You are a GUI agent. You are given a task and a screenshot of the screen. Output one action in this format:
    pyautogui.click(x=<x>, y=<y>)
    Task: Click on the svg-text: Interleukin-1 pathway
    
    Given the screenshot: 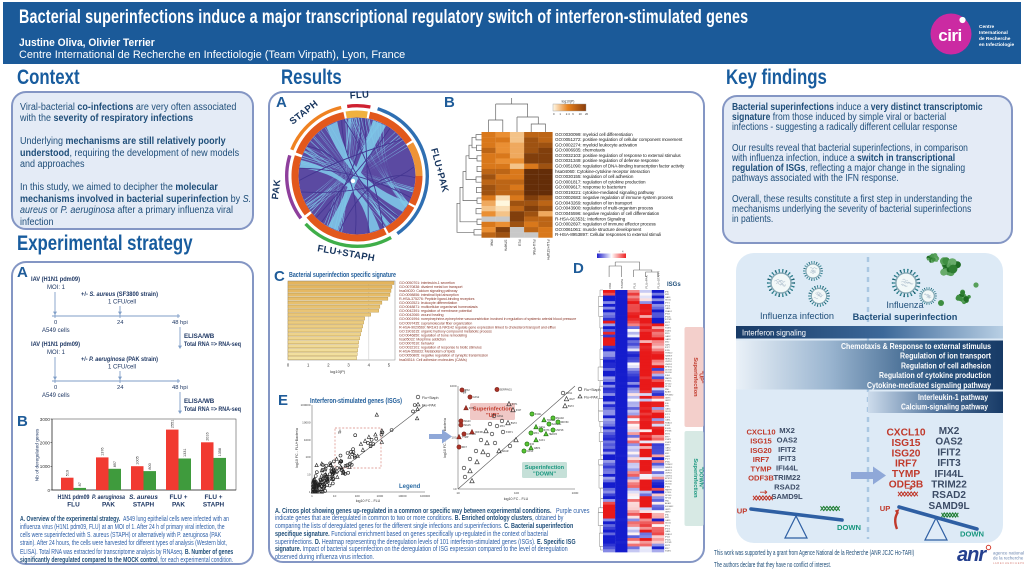 What is the action you would take?
    pyautogui.click(x=953, y=397)
    